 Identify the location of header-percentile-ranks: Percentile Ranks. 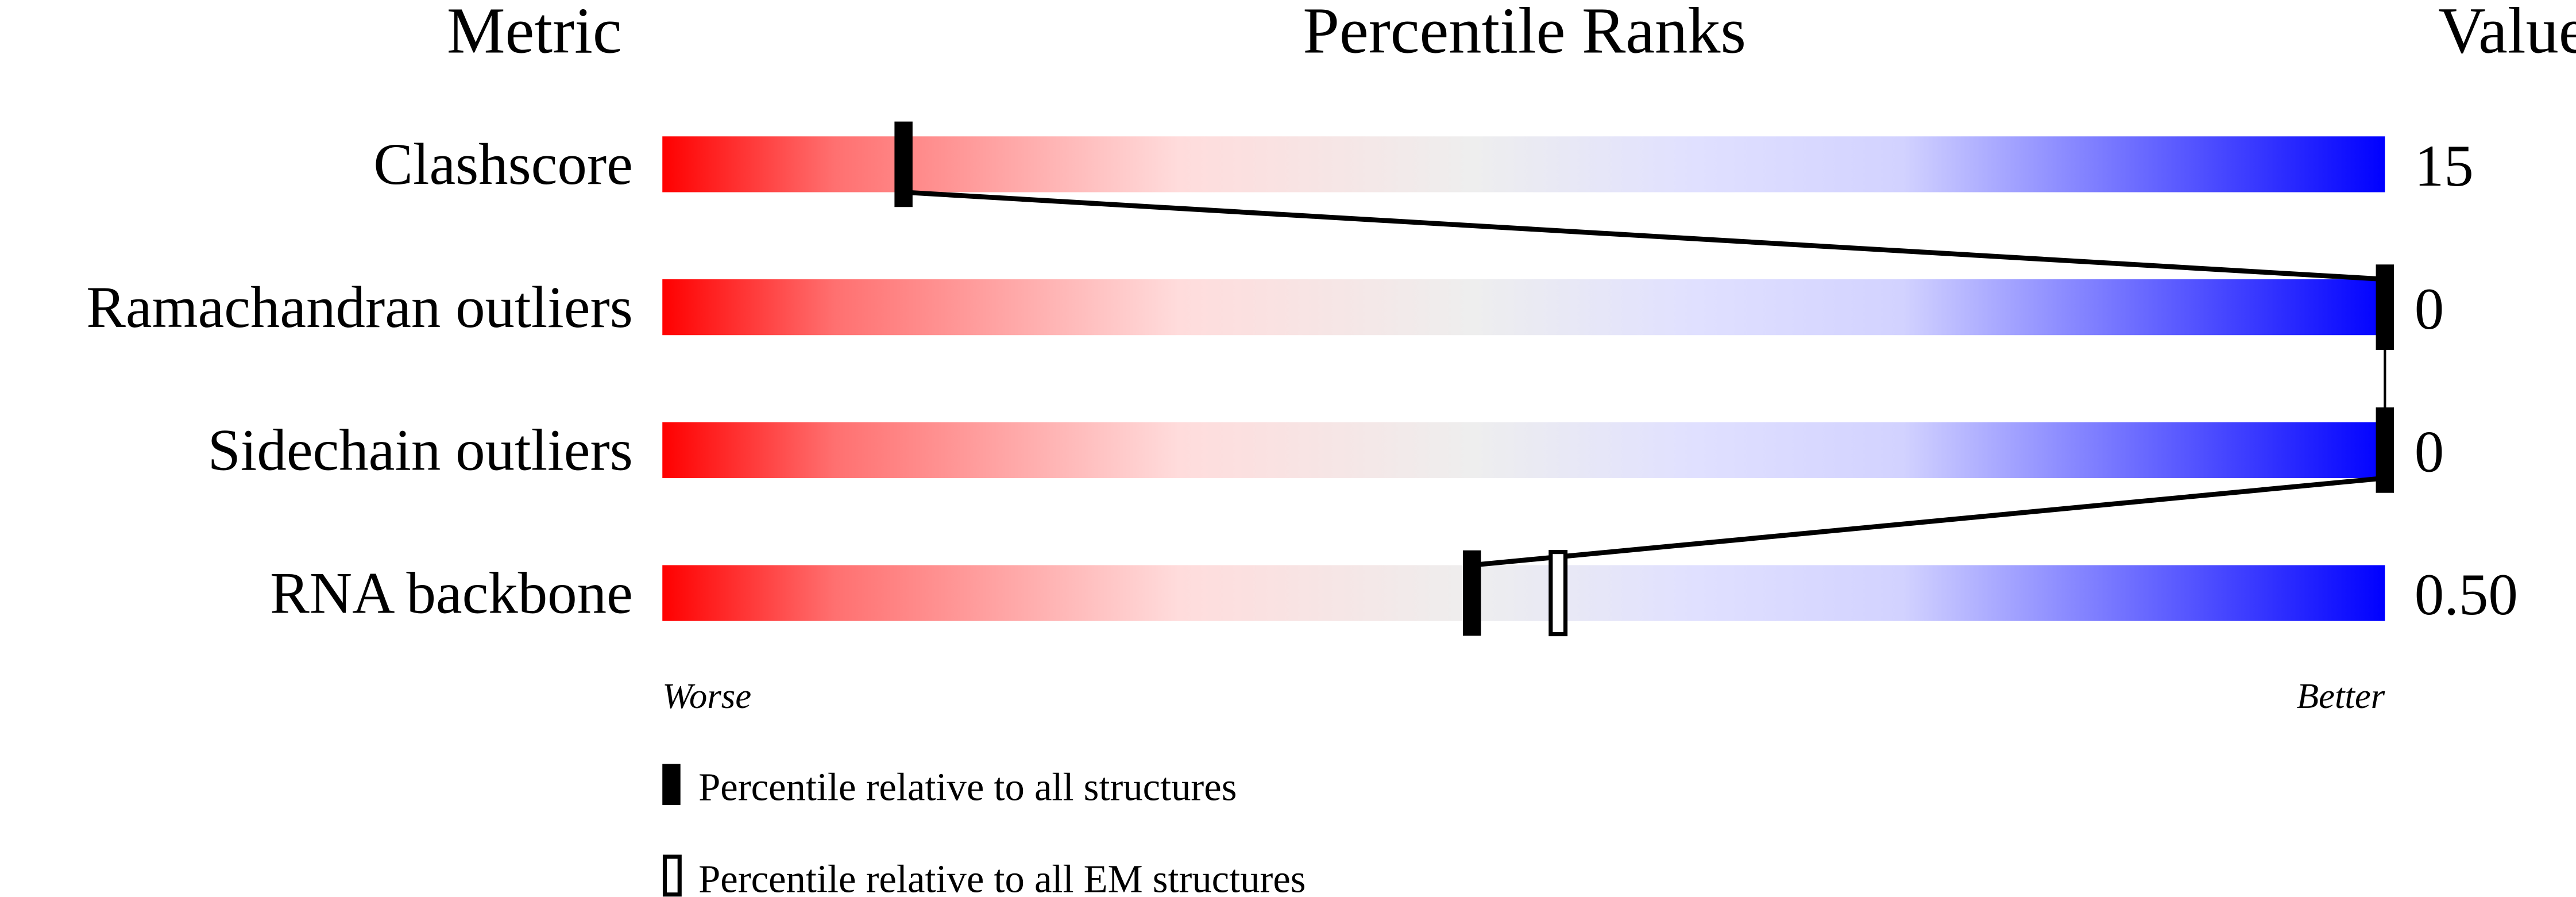
(1524, 33).